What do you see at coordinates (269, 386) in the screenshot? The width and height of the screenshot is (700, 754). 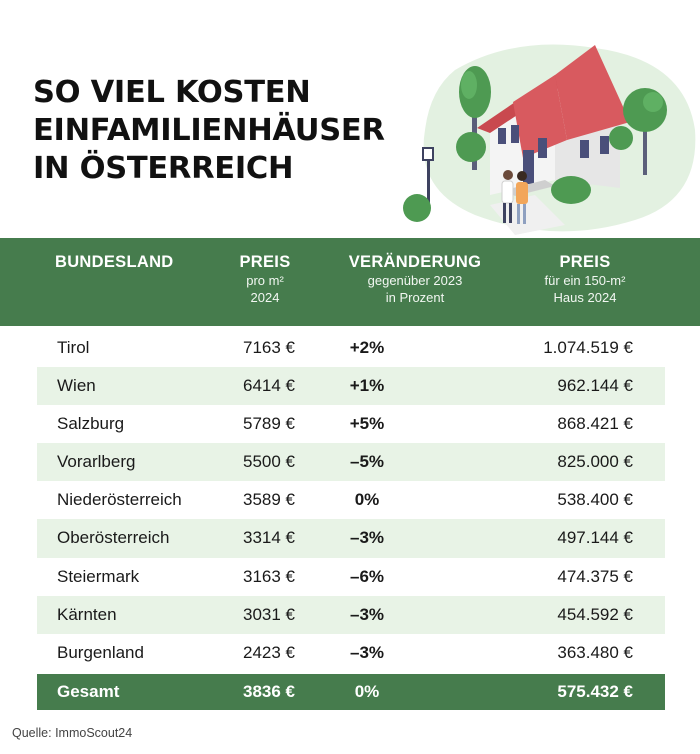 I see `price-m2-cell: 6414 €` at bounding box center [269, 386].